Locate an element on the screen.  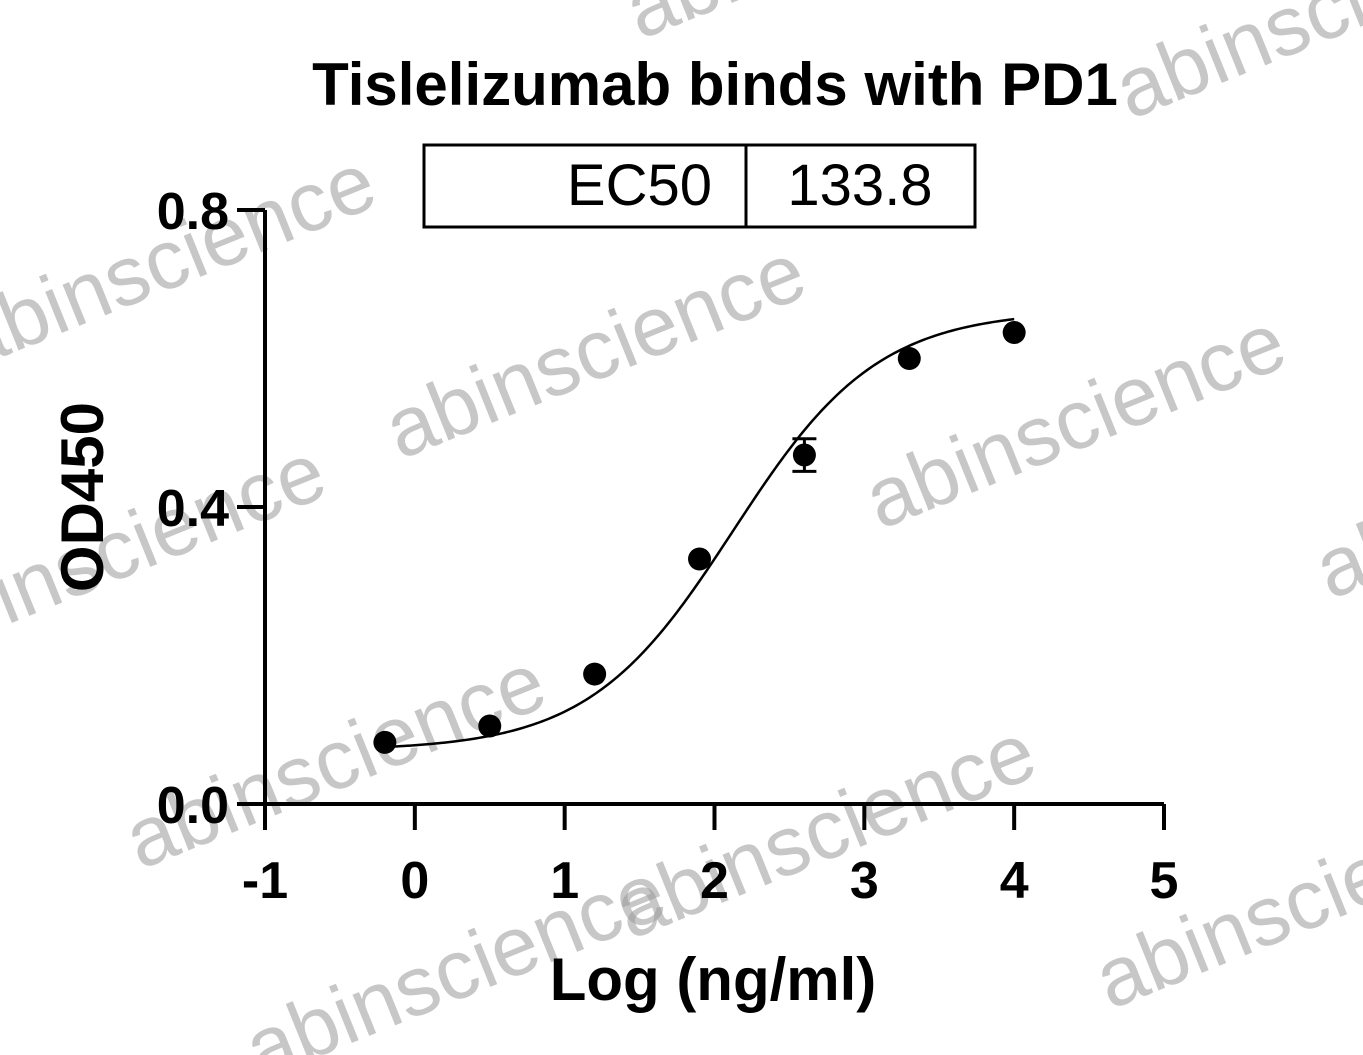
x-tick-label: 4 is located at coordinates (1014, 881).